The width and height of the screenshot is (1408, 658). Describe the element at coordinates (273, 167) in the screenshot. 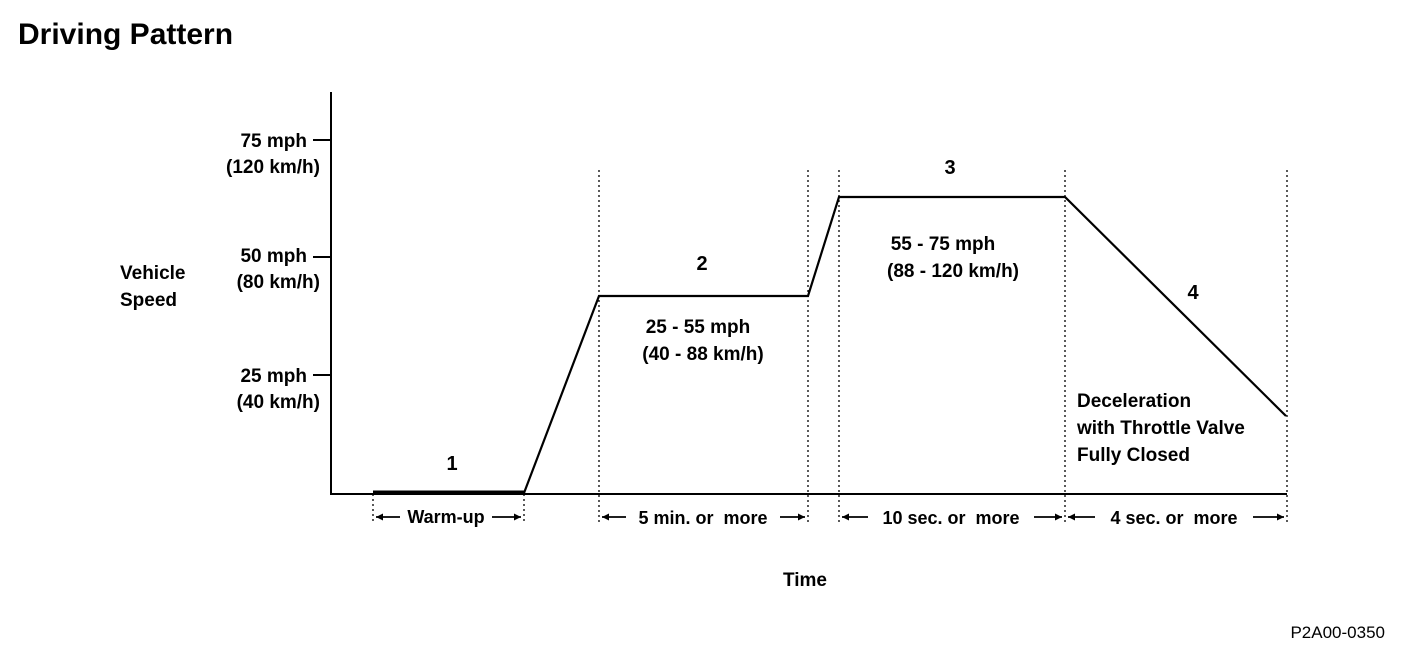

I see `y-tick-label-75-kmh: (120 km/h)` at that location.